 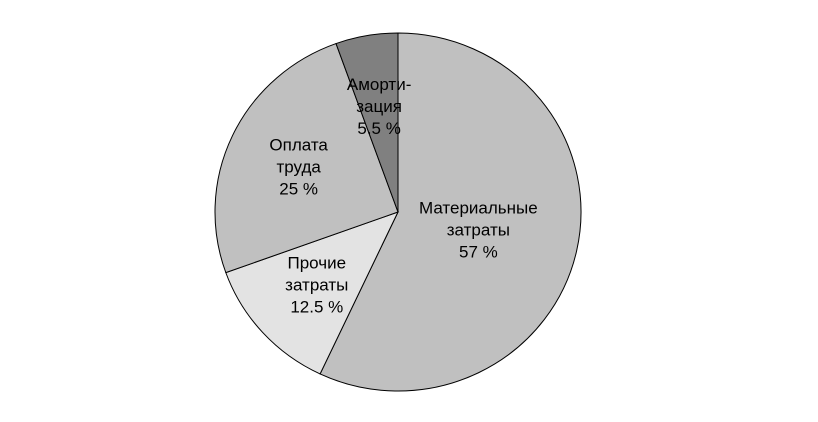 I want to click on slice-label: Материальные затраты, so click(x=478, y=219).